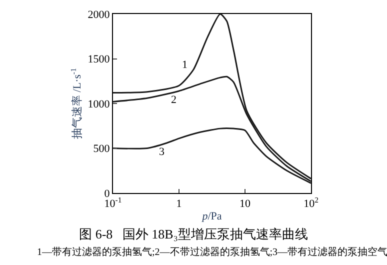  What do you see at coordinates (99, 60) in the screenshot?
I see `y-tick-label: 1500` at bounding box center [99, 60].